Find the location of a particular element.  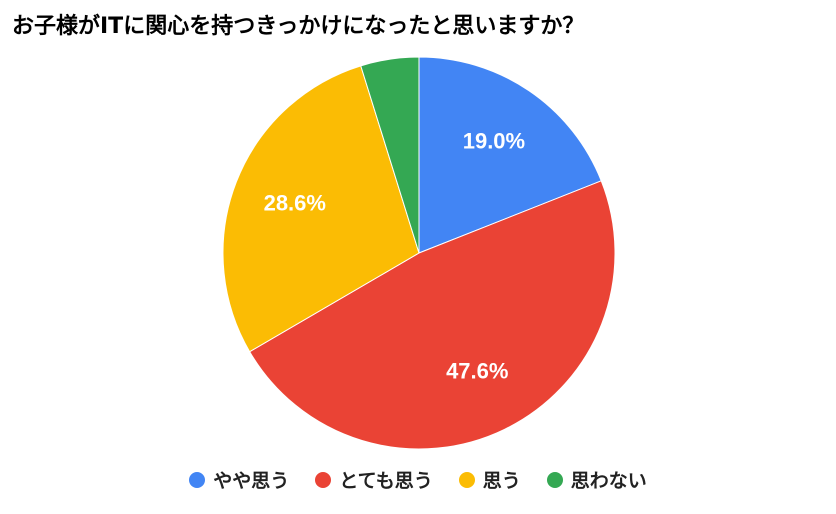

legend-item: とても思う is located at coordinates (374, 479).